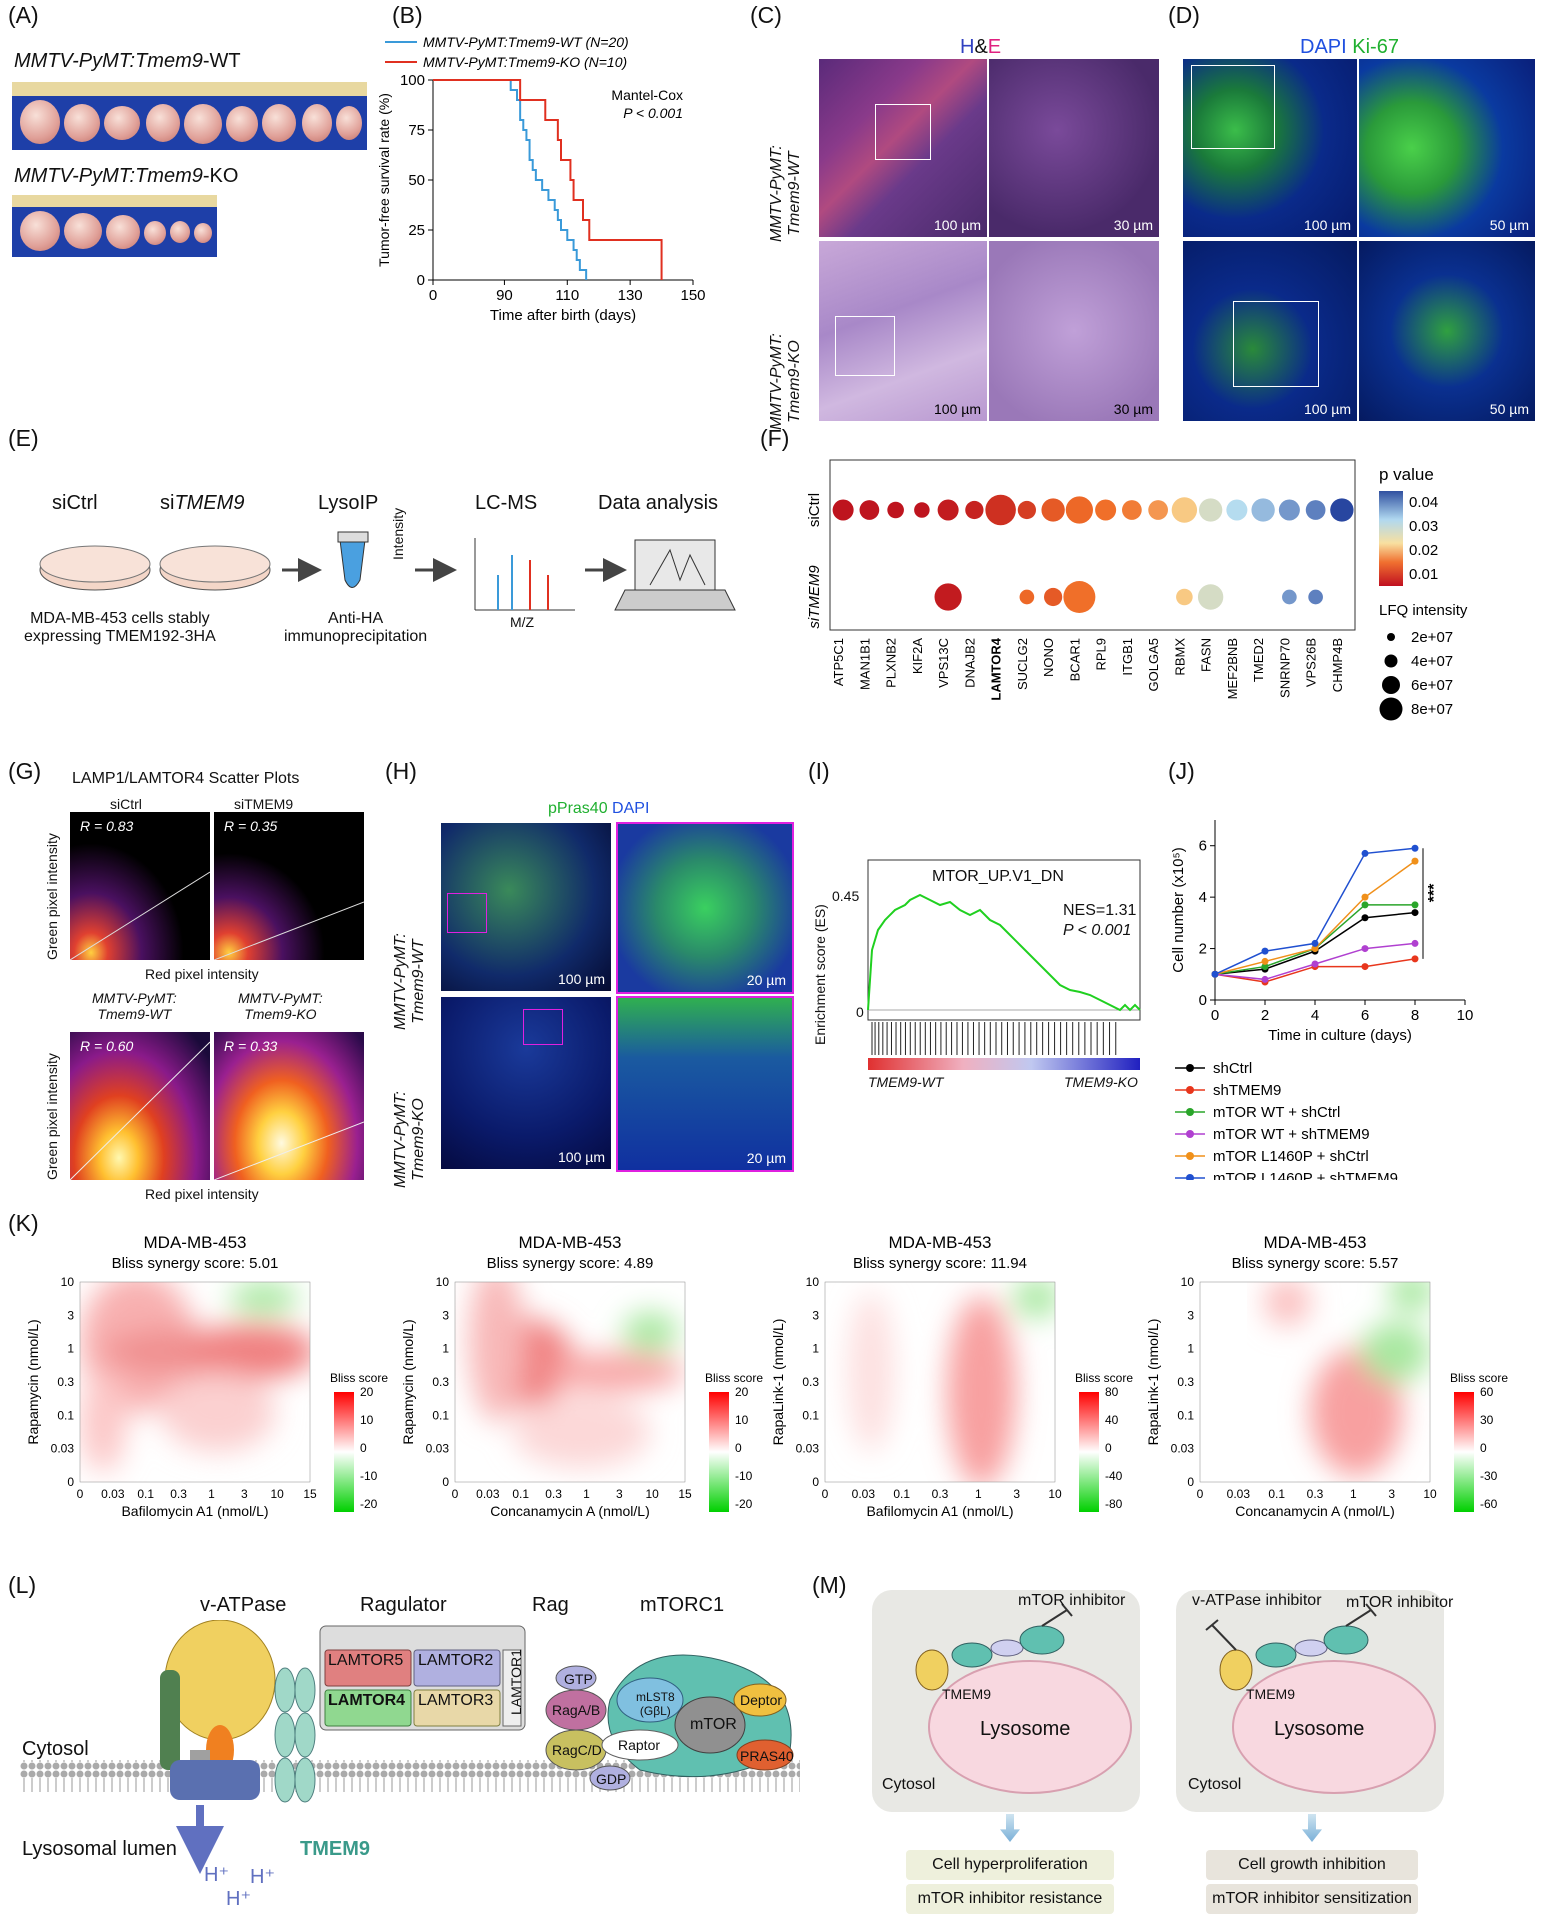  Describe the element at coordinates (1101, 1082) in the screenshot. I see `i-ko: TMEM9-KO` at that location.